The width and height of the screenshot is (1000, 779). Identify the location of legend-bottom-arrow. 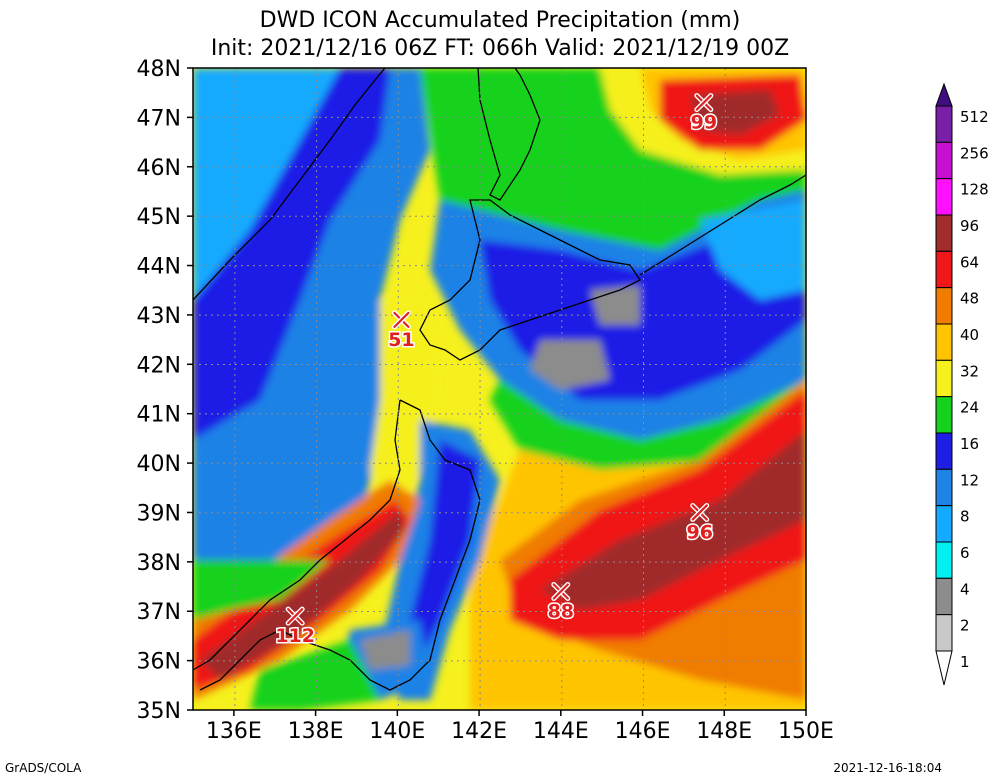
(944, 668).